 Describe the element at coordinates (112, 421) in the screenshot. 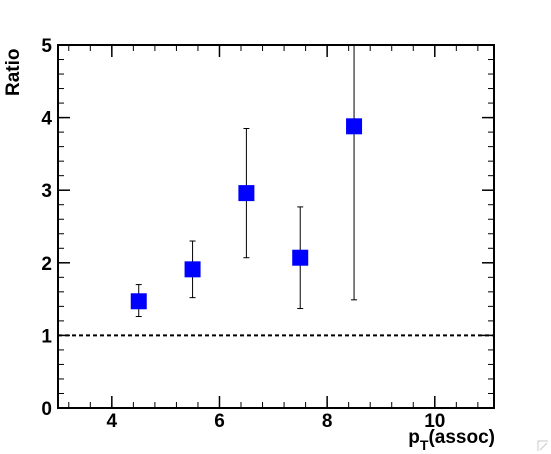

I see `x-tick-label: 4` at that location.